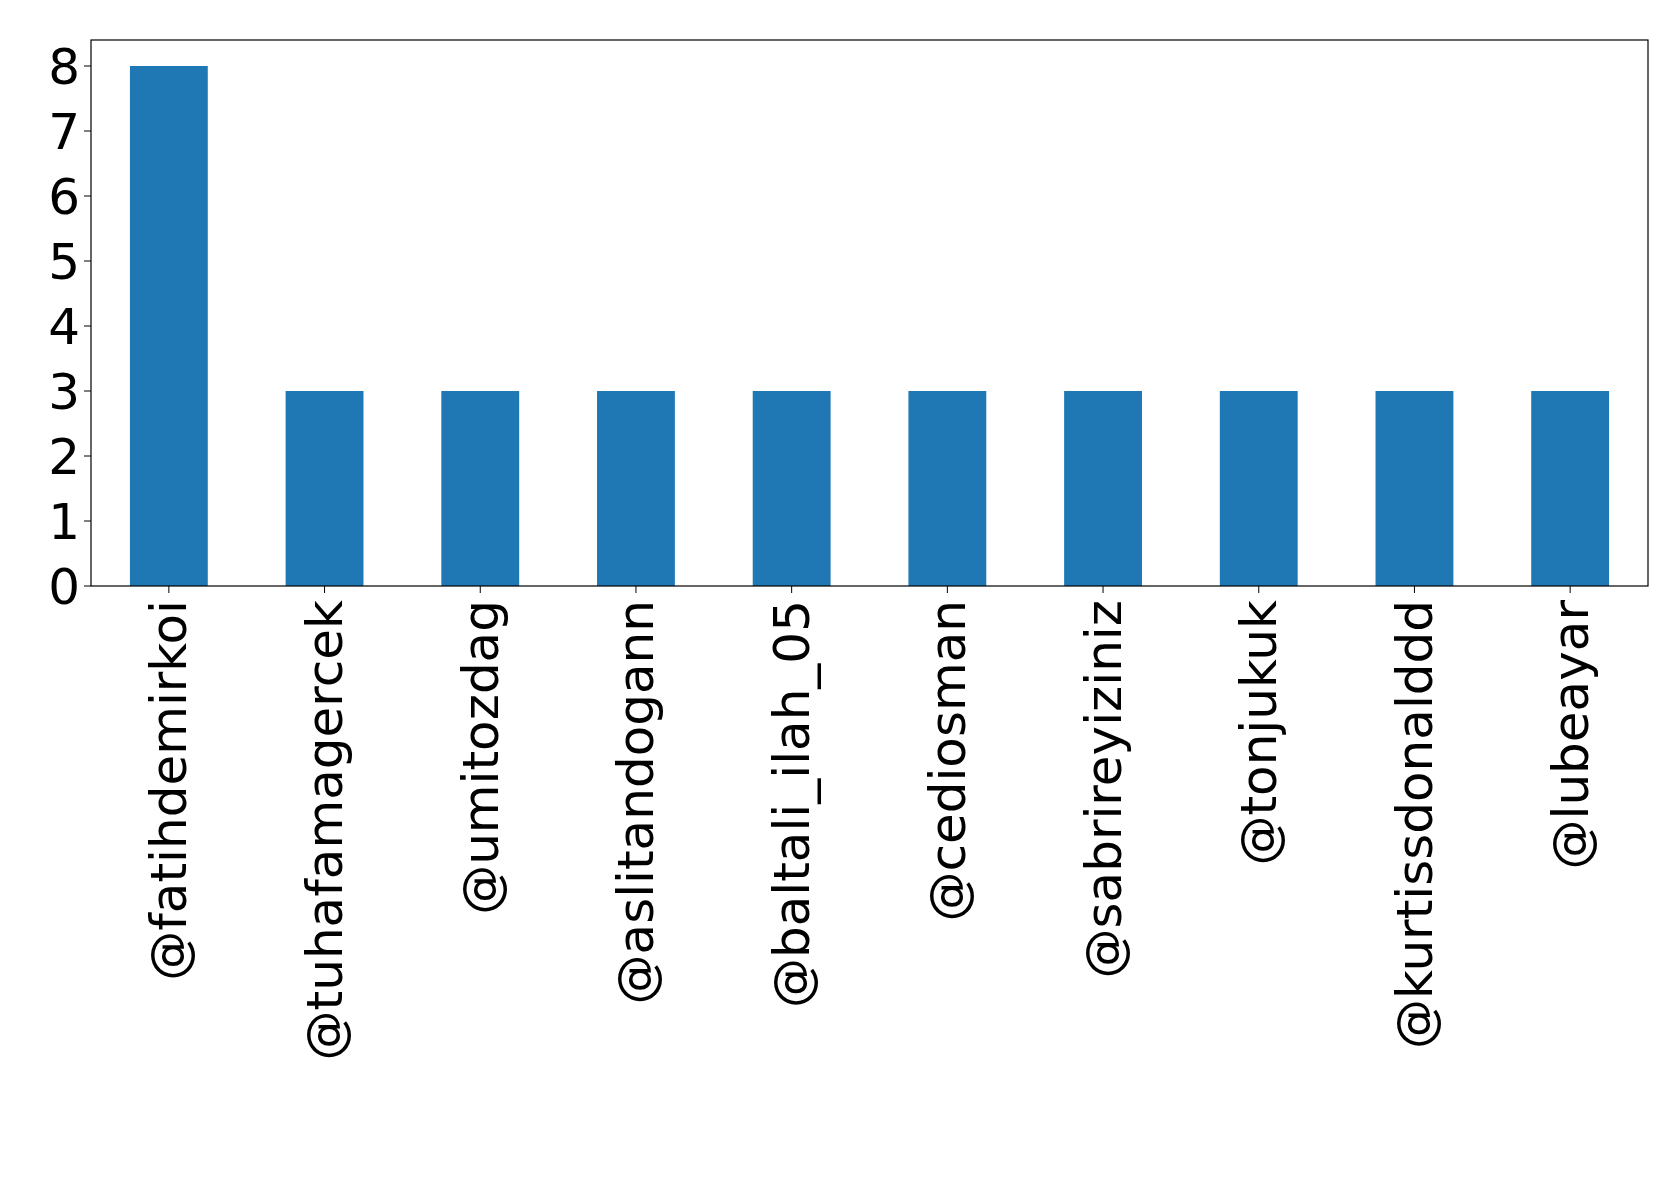 This screenshot has width=1679, height=1203. I want to click on x-tick-label: @tonjukuk, so click(1259, 732).